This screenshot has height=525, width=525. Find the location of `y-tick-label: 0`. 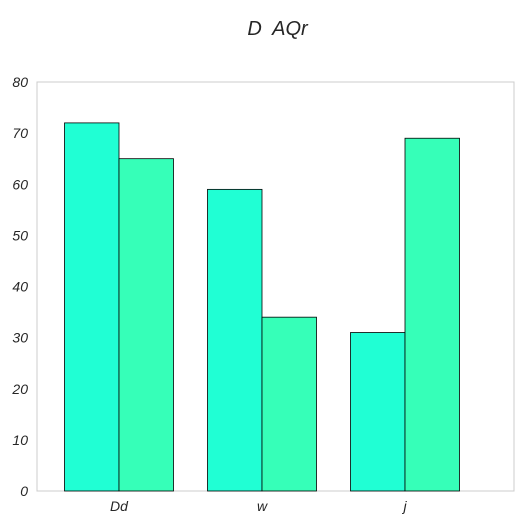

y-tick-label: 0 is located at coordinates (24, 491).